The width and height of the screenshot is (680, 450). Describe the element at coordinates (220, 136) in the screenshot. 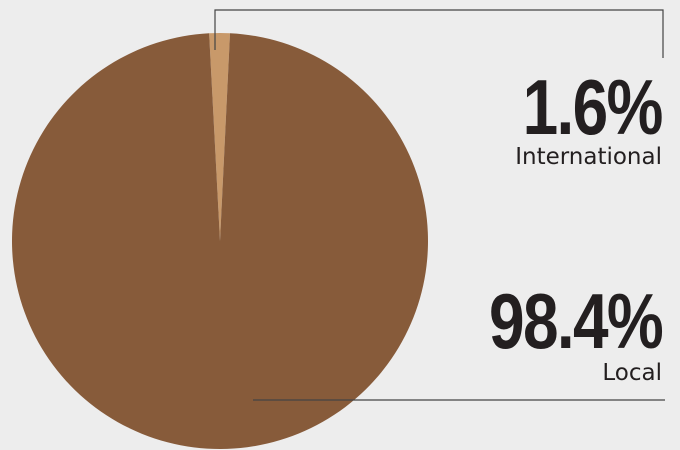

I see `pie-slice-international` at that location.